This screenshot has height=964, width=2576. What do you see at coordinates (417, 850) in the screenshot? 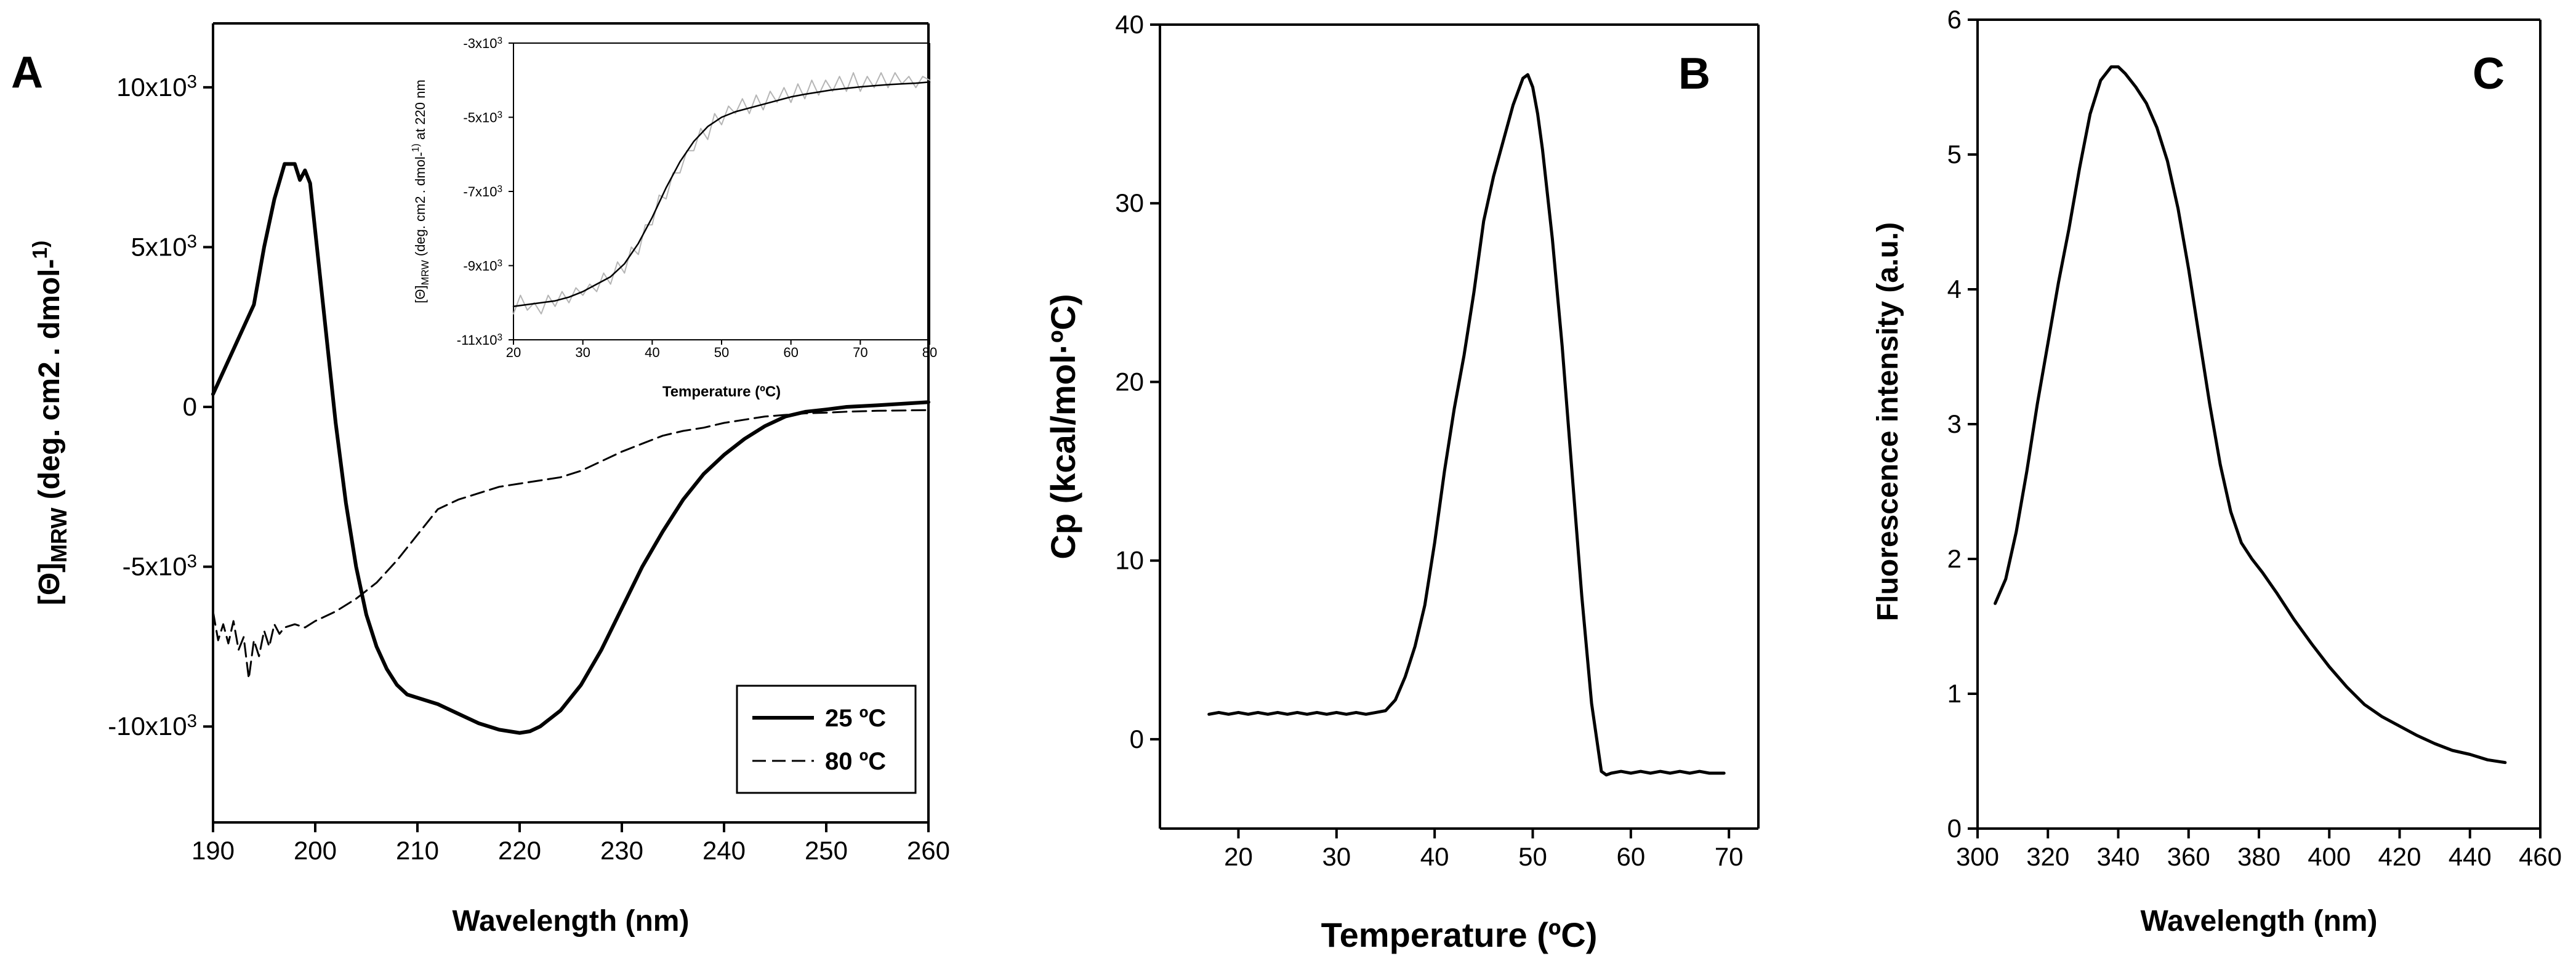
I see `x-tick-label: 210` at bounding box center [417, 850].